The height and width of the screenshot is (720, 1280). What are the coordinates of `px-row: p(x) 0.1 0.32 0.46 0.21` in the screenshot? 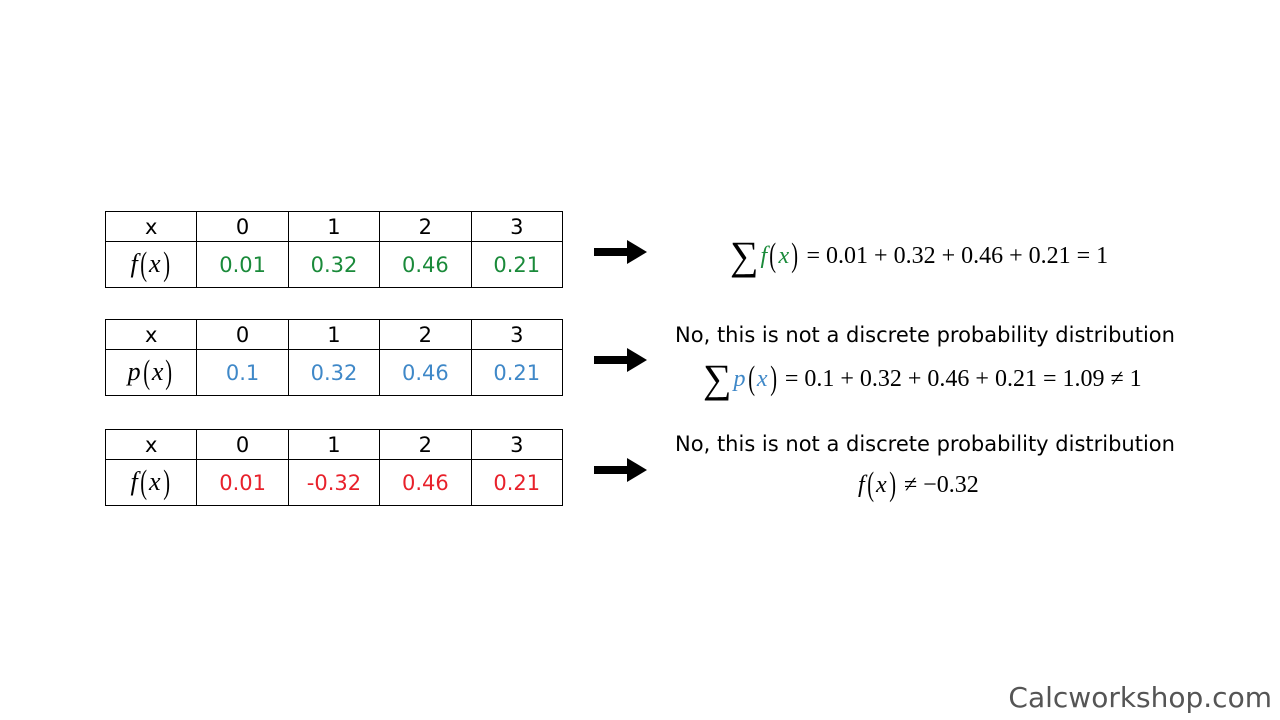 It's located at (334, 372).